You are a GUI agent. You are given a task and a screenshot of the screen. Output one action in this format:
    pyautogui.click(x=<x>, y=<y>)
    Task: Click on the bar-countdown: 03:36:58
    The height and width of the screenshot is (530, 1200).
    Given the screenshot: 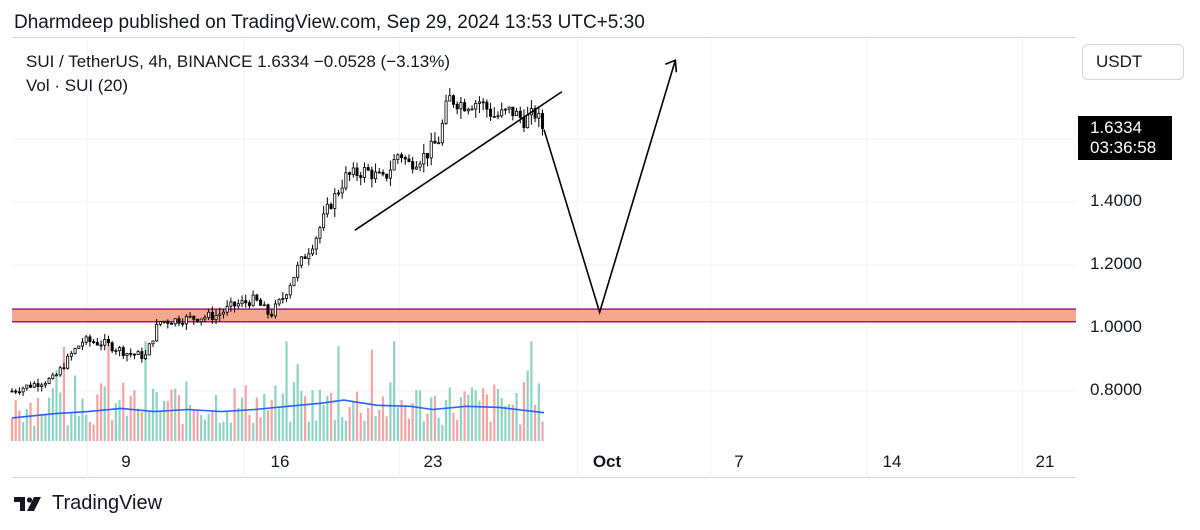 What is the action you would take?
    pyautogui.click(x=1123, y=147)
    